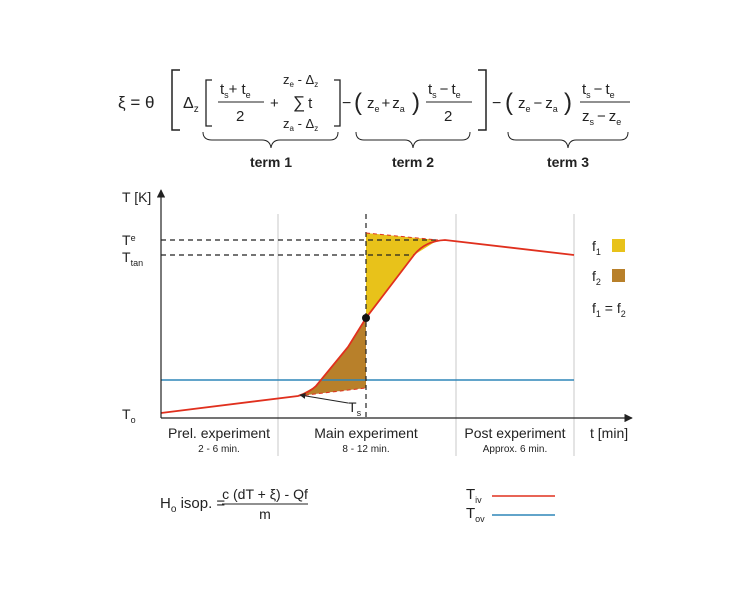 This screenshot has width=750, height=600. I want to click on term1-brace, so click(270, 140).